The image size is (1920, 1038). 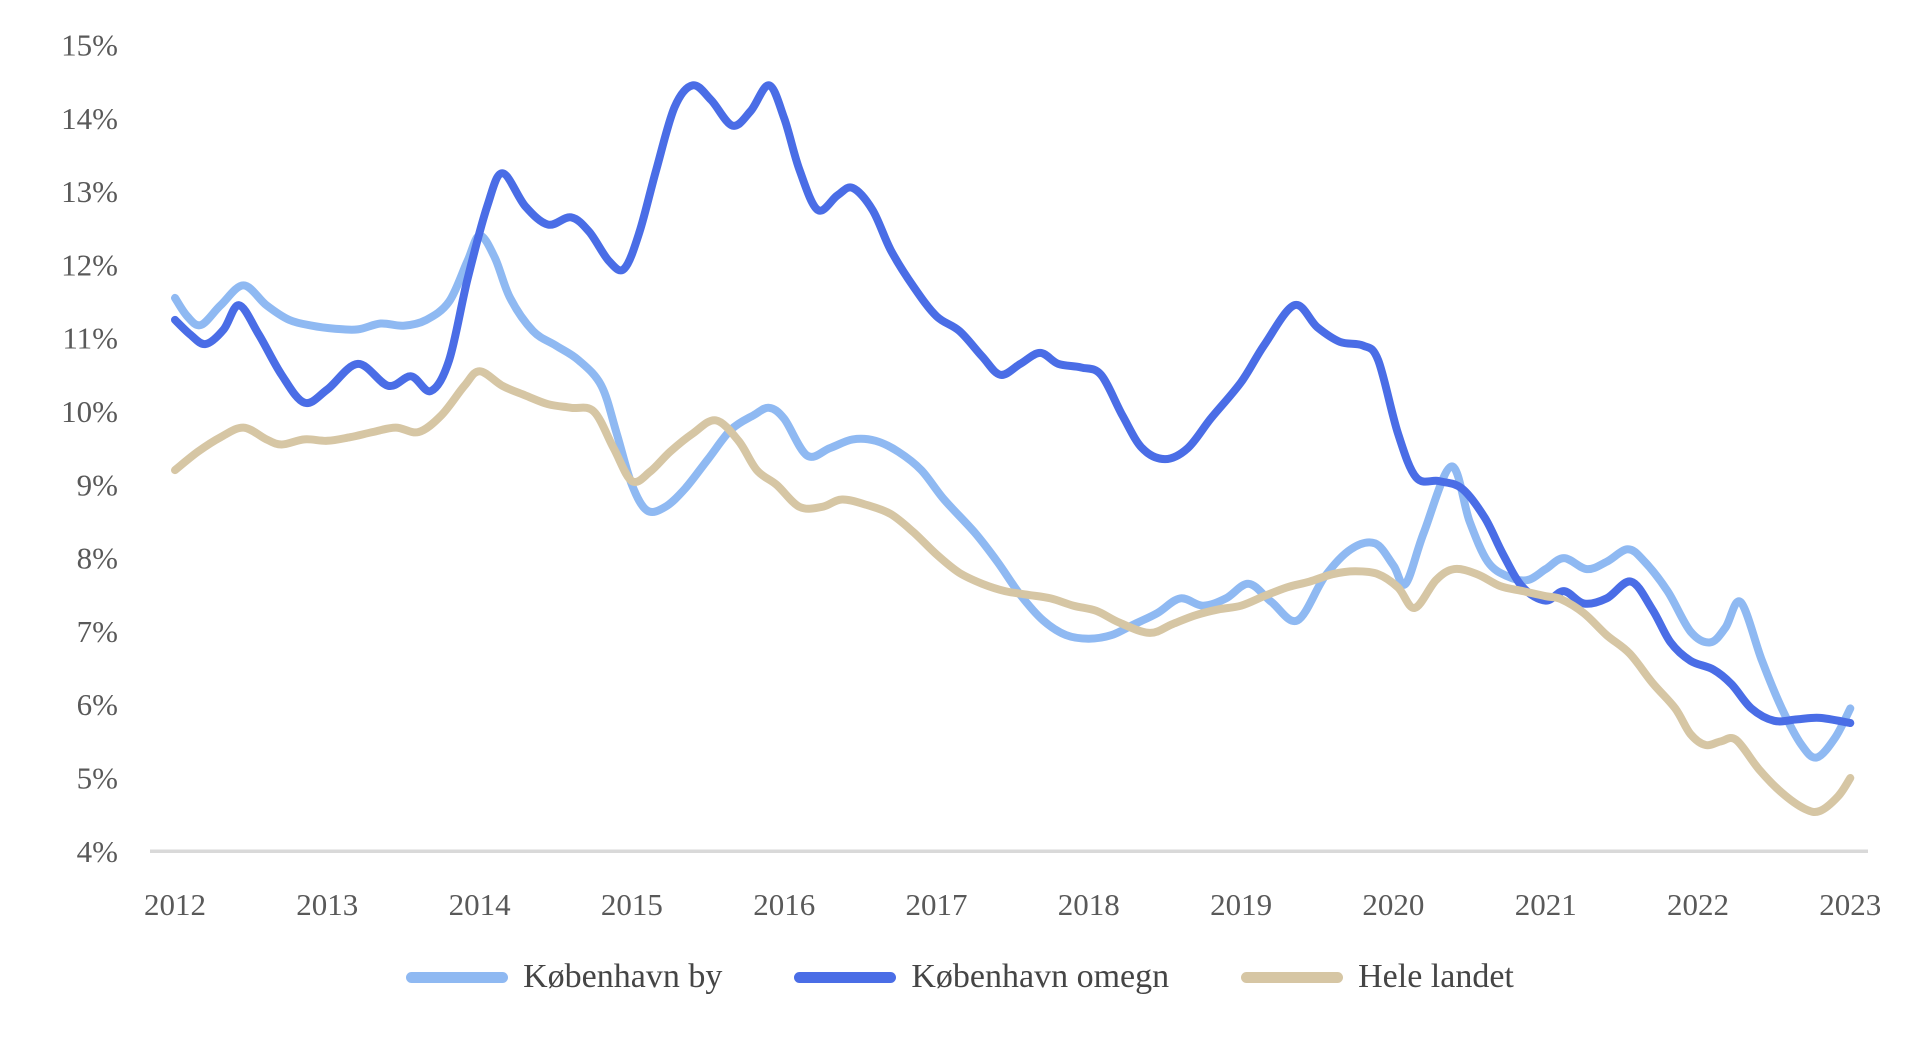 What do you see at coordinates (89, 191) in the screenshot?
I see `y-tick-label: 13%` at bounding box center [89, 191].